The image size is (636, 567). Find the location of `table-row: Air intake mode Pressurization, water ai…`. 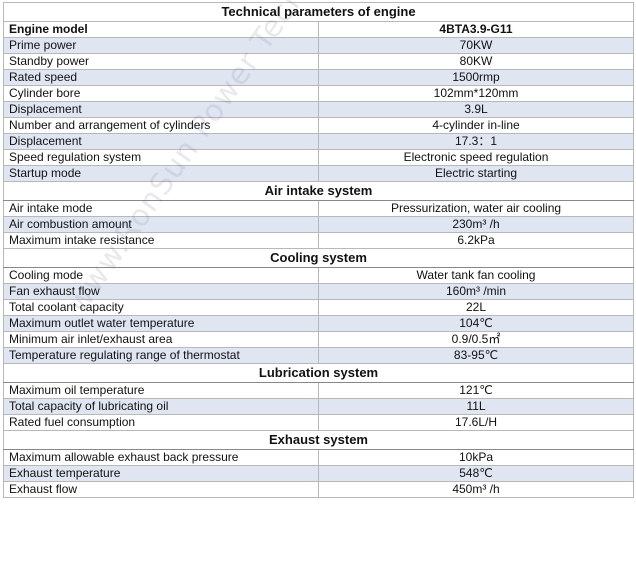

table-row: Air intake mode Pressurization, water ai… is located at coordinates (319, 208).